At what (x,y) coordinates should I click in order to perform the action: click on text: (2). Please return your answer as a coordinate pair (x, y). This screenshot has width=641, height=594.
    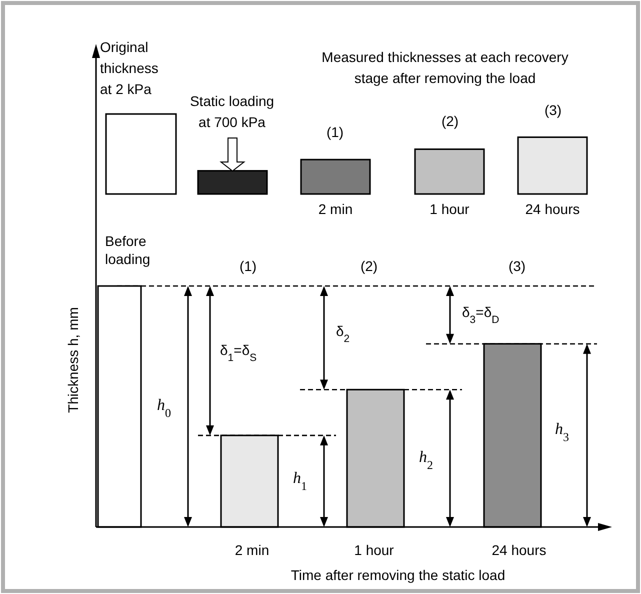
    Looking at the image, I should click on (369, 266).